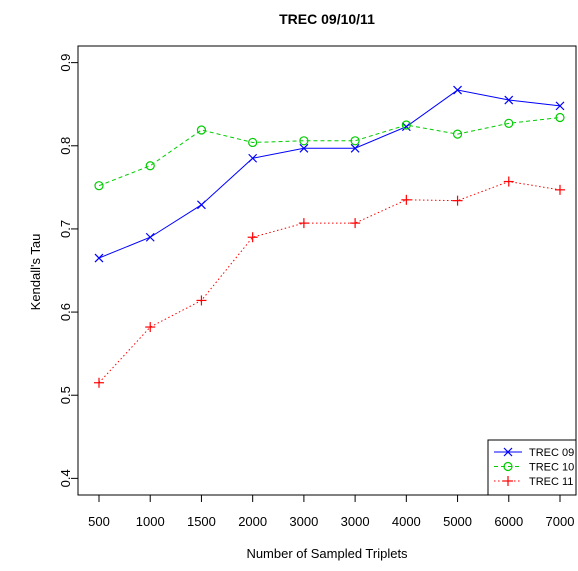 Image resolution: width=578 pixels, height=571 pixels. I want to click on y-tick-label: 0.8, so click(65, 146).